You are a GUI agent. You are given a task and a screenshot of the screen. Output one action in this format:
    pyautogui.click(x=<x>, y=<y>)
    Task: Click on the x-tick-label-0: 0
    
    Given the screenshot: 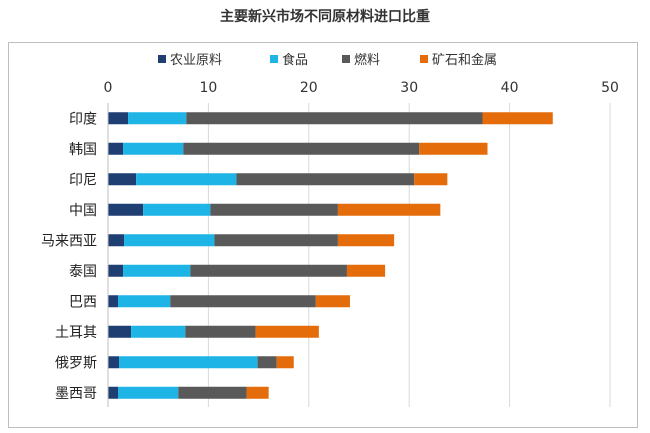 What is the action you would take?
    pyautogui.click(x=108, y=88)
    